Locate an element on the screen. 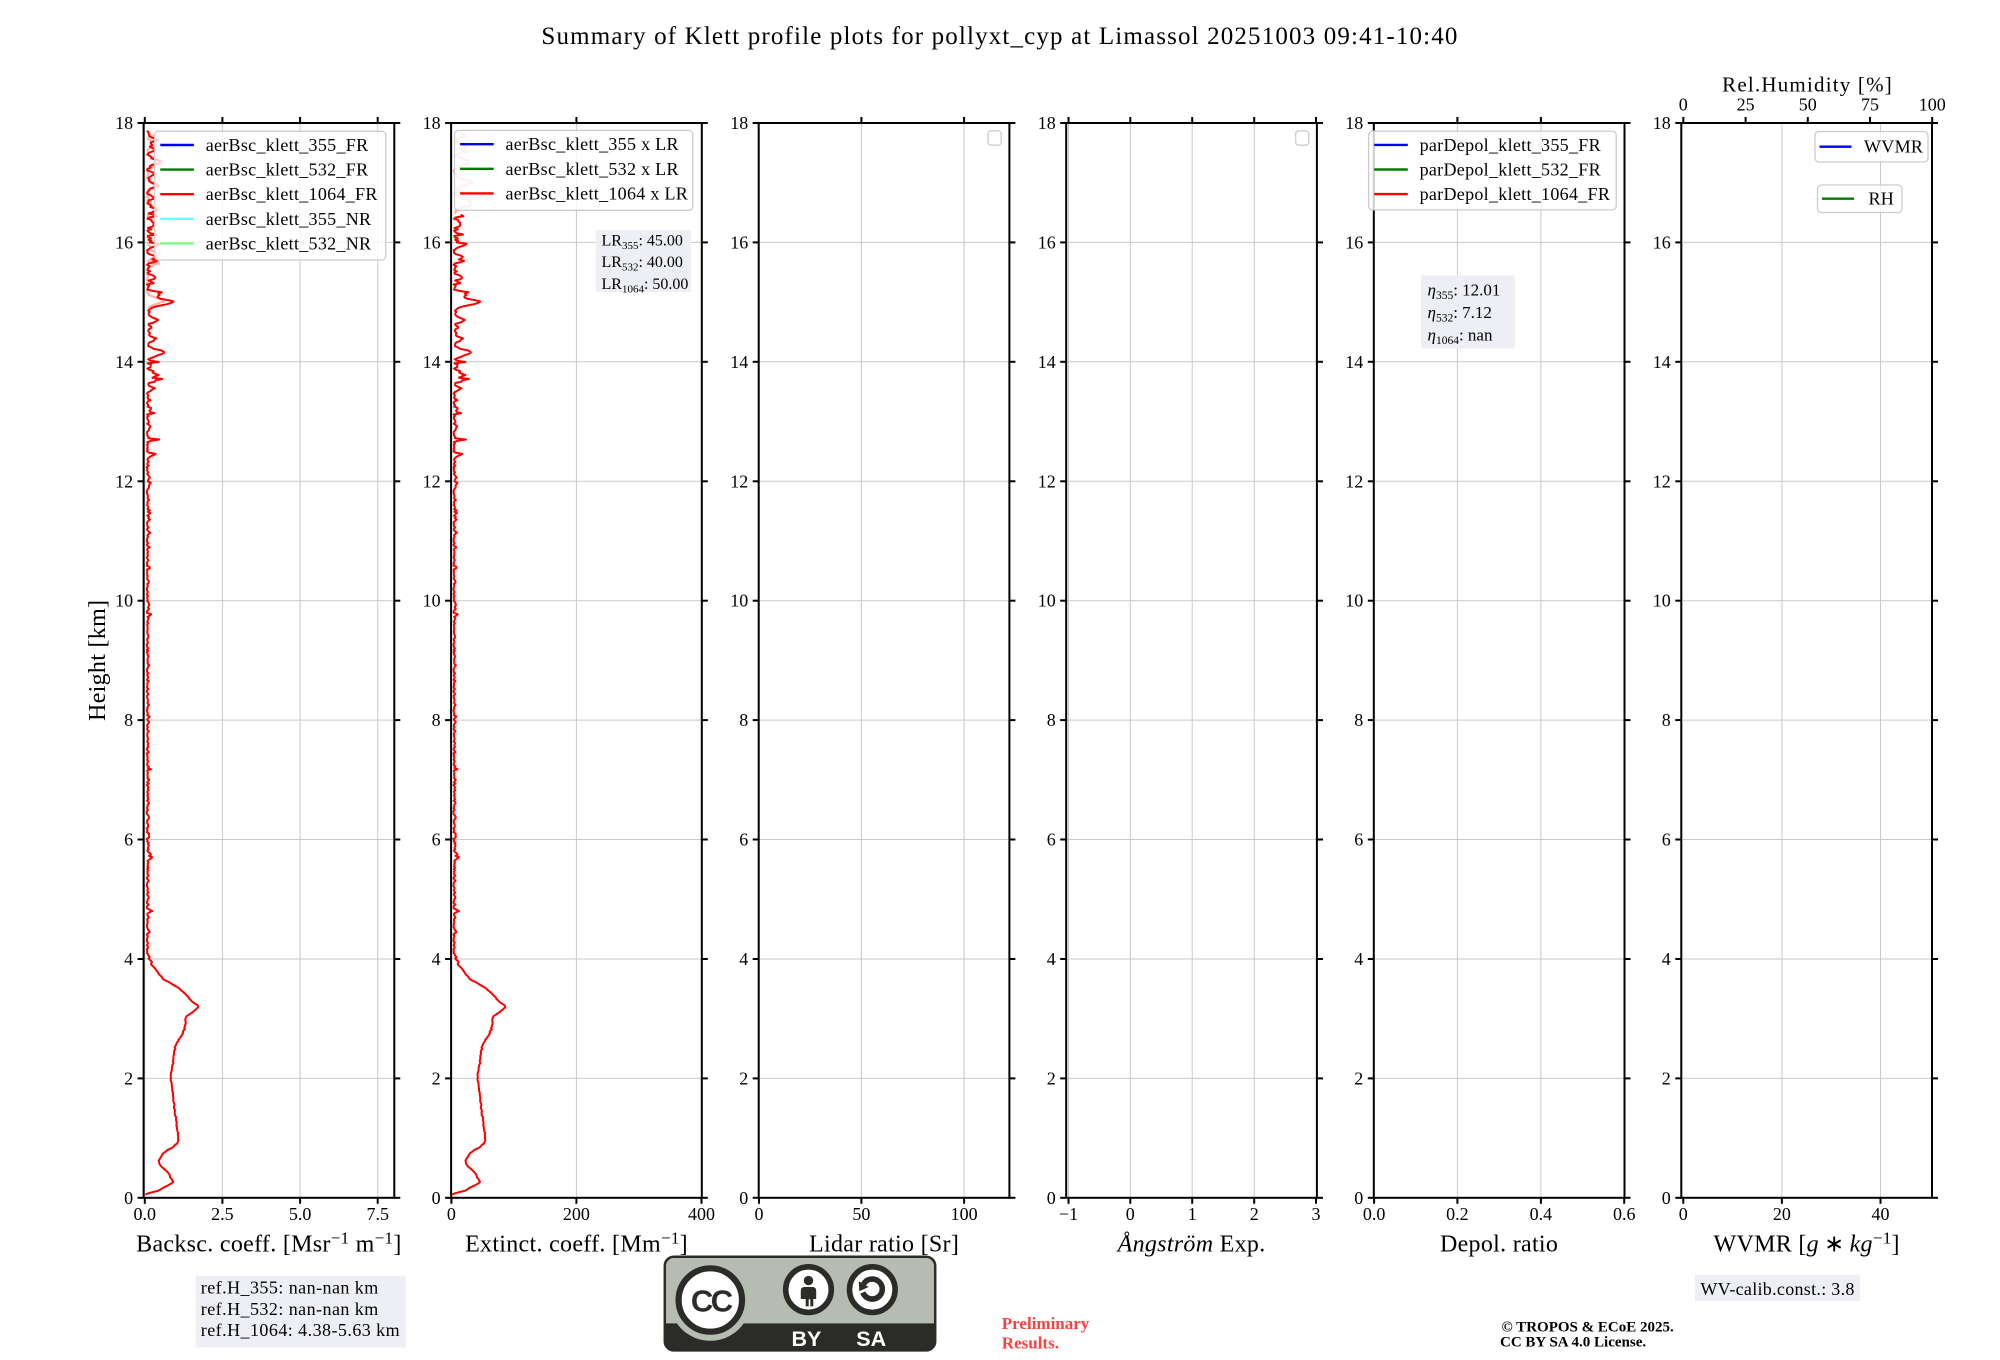 This screenshot has width=2000, height=1360. svg-text: 400 is located at coordinates (701, 1214).